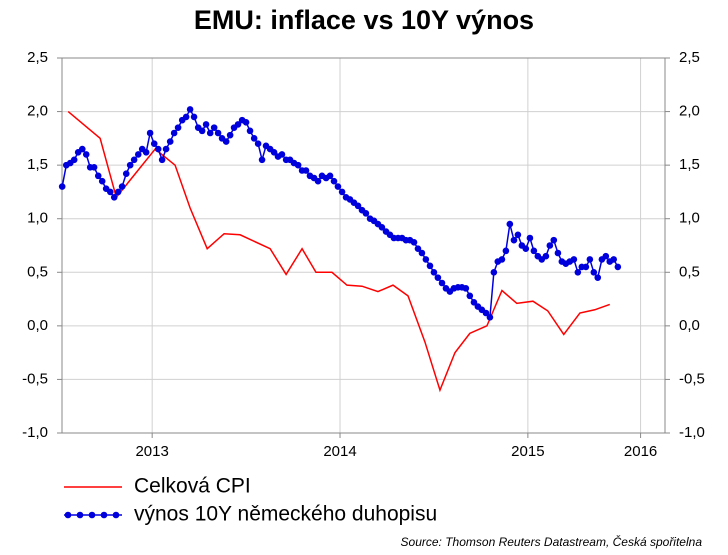 This screenshot has height=555, width=728. What do you see at coordinates (37, 111) in the screenshot?
I see `y-tick-label: 2,0` at bounding box center [37, 111].